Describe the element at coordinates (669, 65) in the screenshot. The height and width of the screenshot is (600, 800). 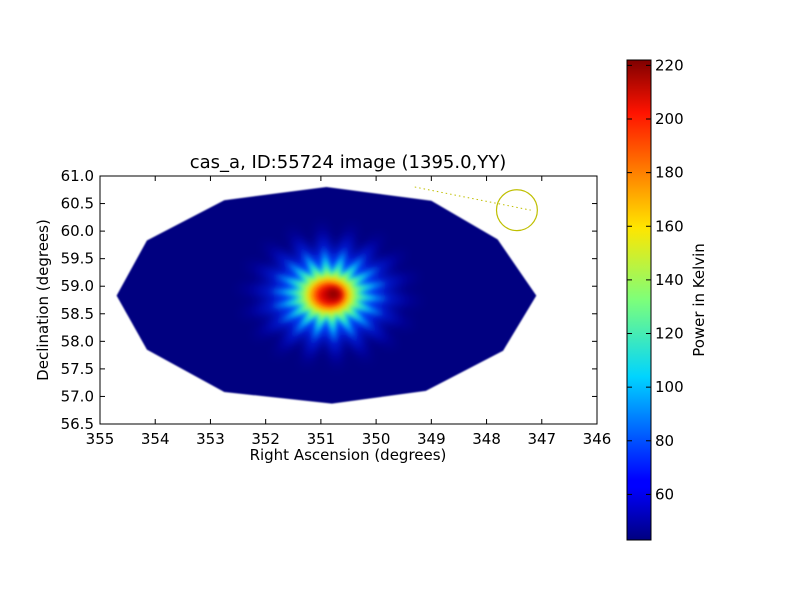
I see `colorbar-tick-label: 220` at that location.